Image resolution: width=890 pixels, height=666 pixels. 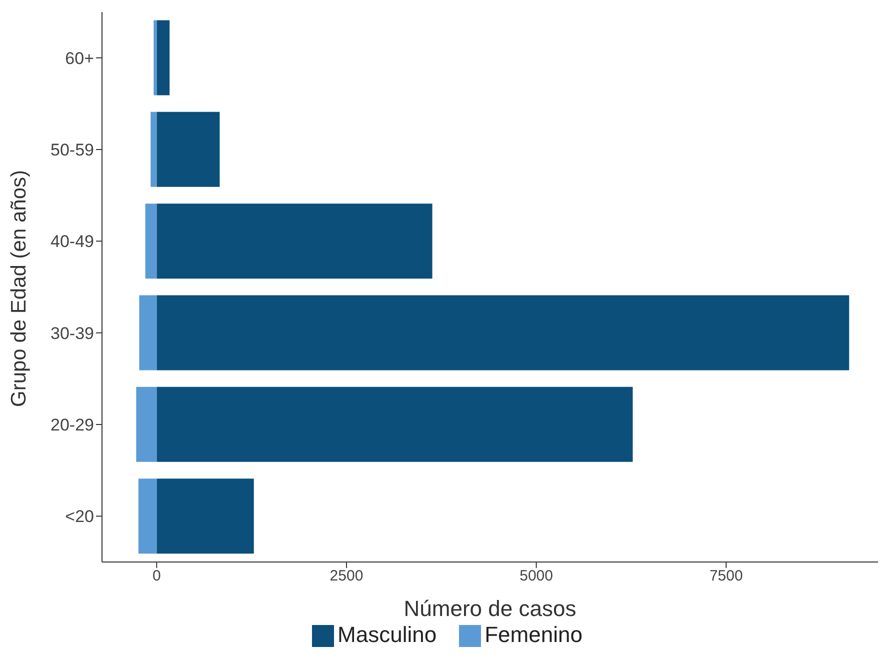 I want to click on legend-label: Masculino, so click(x=387, y=634).